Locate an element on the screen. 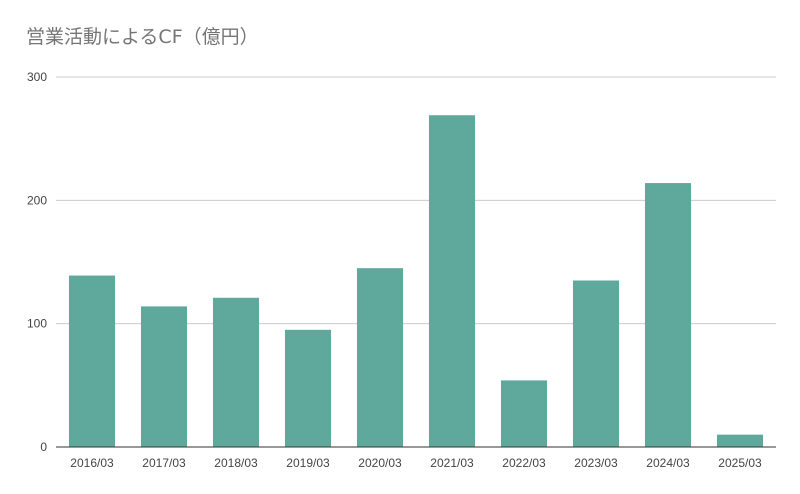 The image size is (800, 494). chart-title: 営業活動によるCF（億円） is located at coordinates (142, 37).